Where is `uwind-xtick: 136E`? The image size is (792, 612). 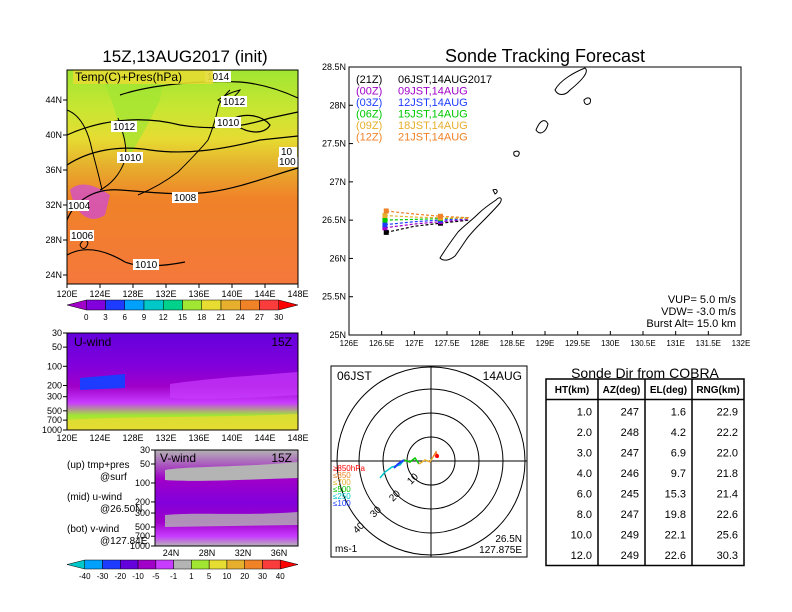
uwind-xtick: 136E is located at coordinates (198, 438).